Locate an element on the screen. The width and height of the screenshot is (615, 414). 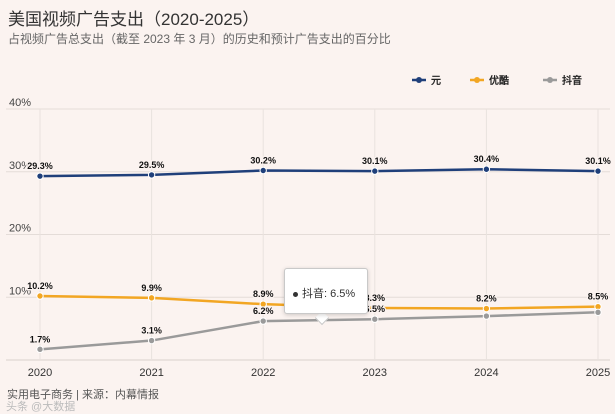
y-tick-label: 10% is located at coordinates (20, 291).